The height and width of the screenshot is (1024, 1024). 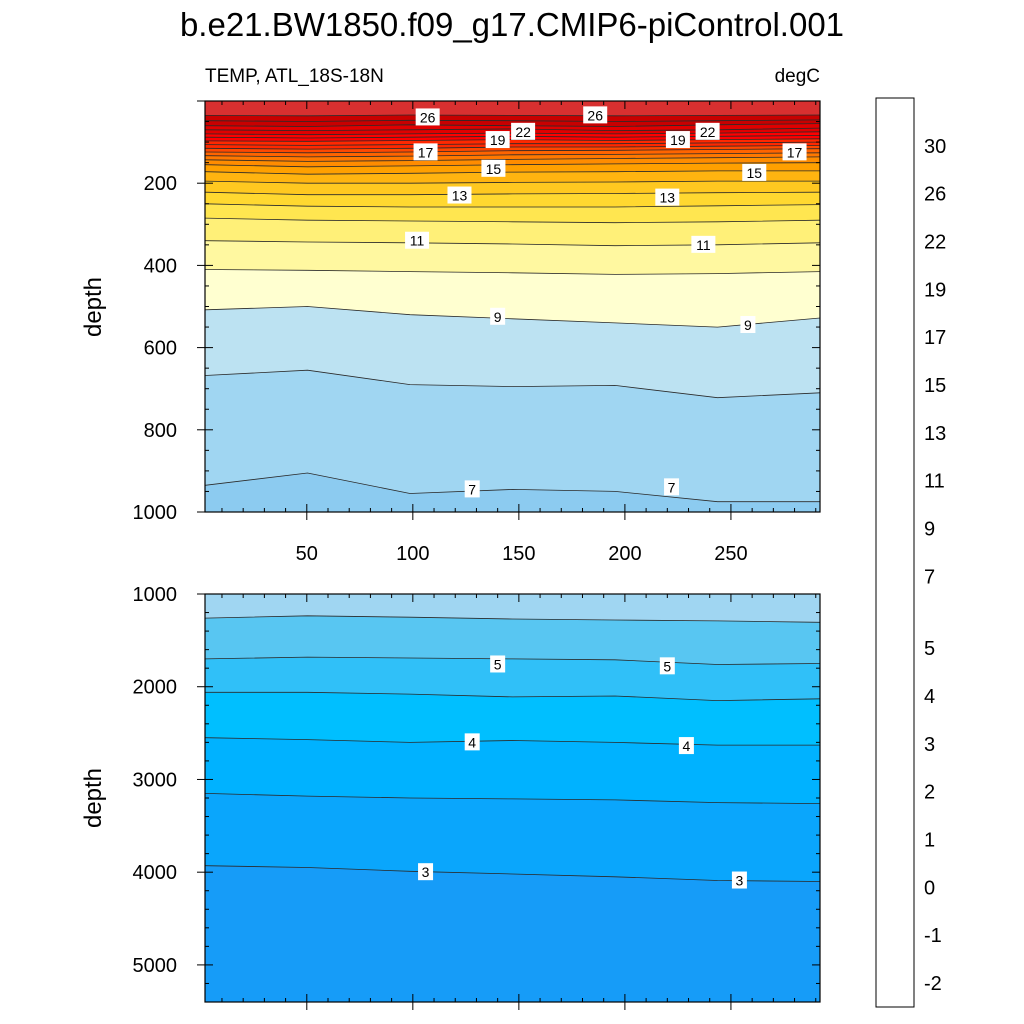 I want to click on x-tick-label: 150, so click(x=518, y=554).